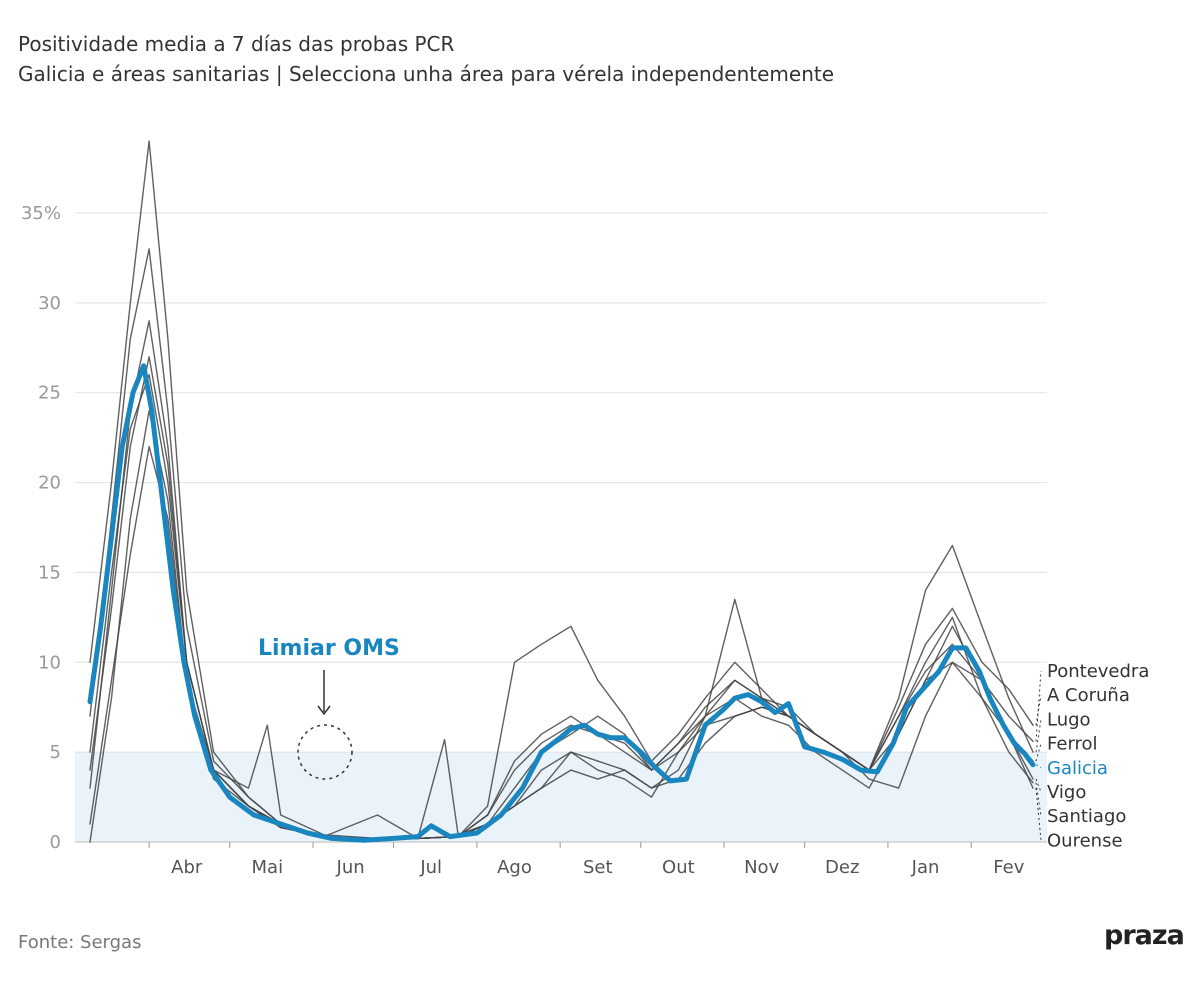 This screenshot has width=1200, height=982. What do you see at coordinates (49, 483) in the screenshot?
I see `y-tick-label: 20` at bounding box center [49, 483].